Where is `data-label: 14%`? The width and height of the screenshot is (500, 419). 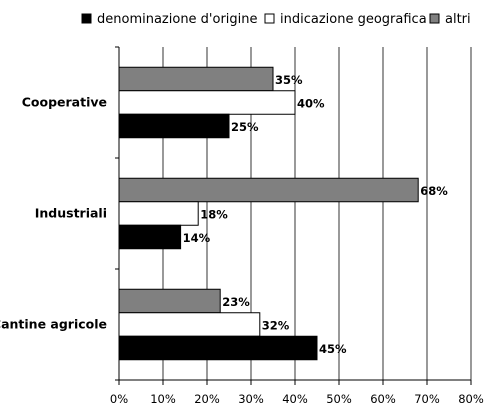
data-label: 14% is located at coordinates (197, 238).